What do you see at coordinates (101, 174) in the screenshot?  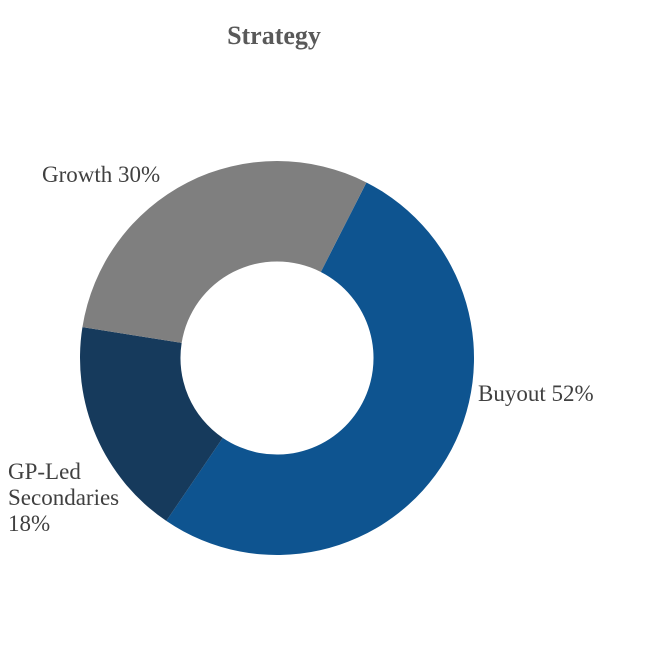 I see `data-label-growth: Growth 30%` at bounding box center [101, 174].